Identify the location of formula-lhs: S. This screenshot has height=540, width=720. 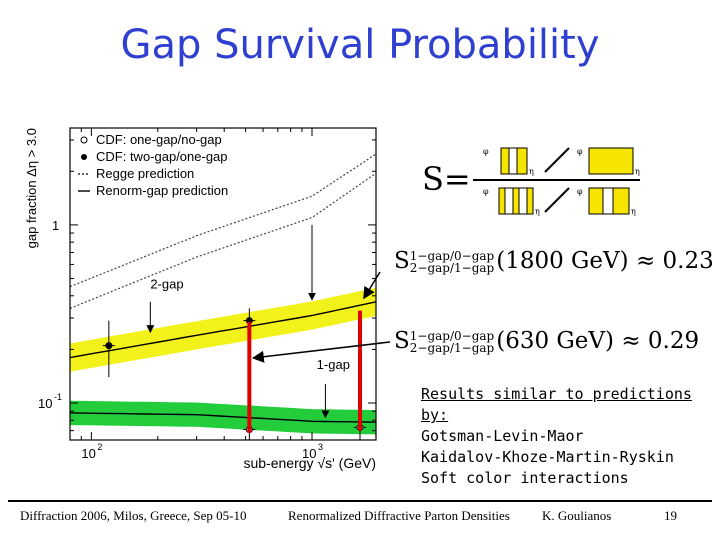
(433, 179).